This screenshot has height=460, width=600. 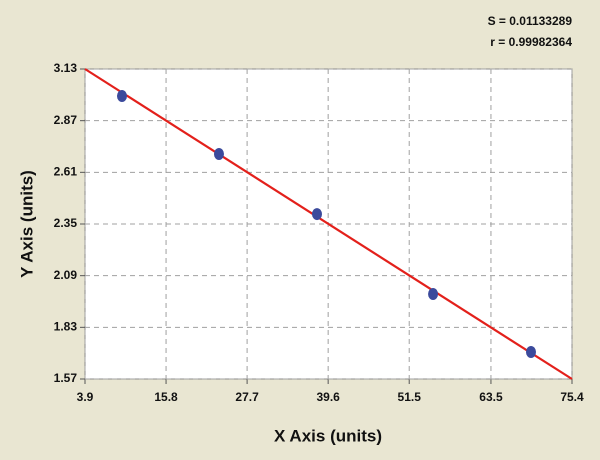 What do you see at coordinates (26, 224) in the screenshot?
I see `y-axis-label: Y Axis (units)` at bounding box center [26, 224].